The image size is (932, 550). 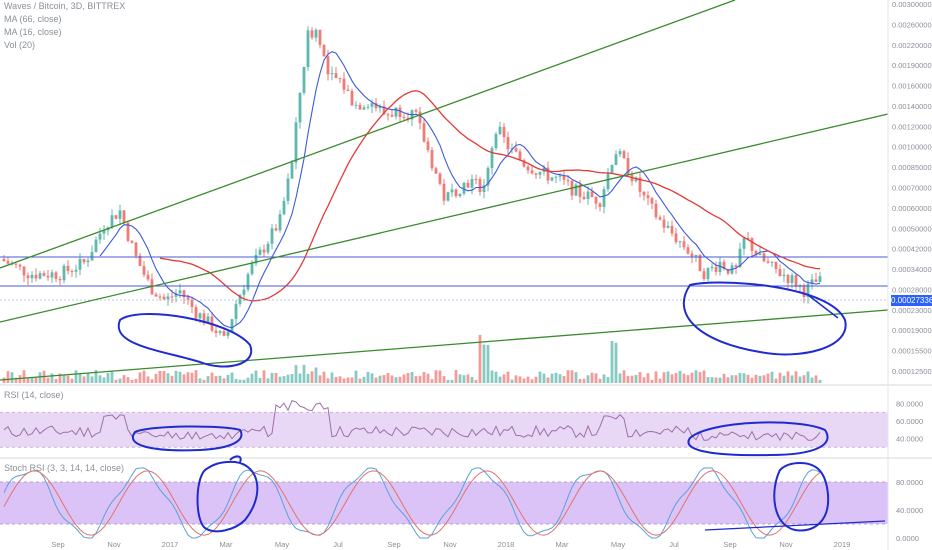 What do you see at coordinates (912, 24) in the screenshot?
I see `price-tick-label: 0.00260000` at bounding box center [912, 24].